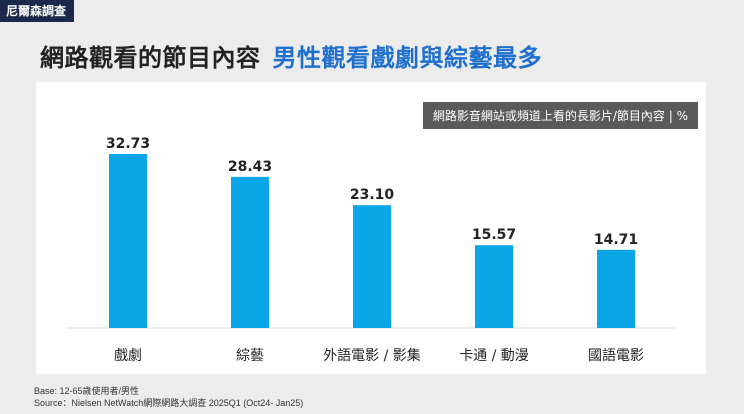  Describe the element at coordinates (494, 235) in the screenshot. I see `data-label-3: 15.57` at that location.